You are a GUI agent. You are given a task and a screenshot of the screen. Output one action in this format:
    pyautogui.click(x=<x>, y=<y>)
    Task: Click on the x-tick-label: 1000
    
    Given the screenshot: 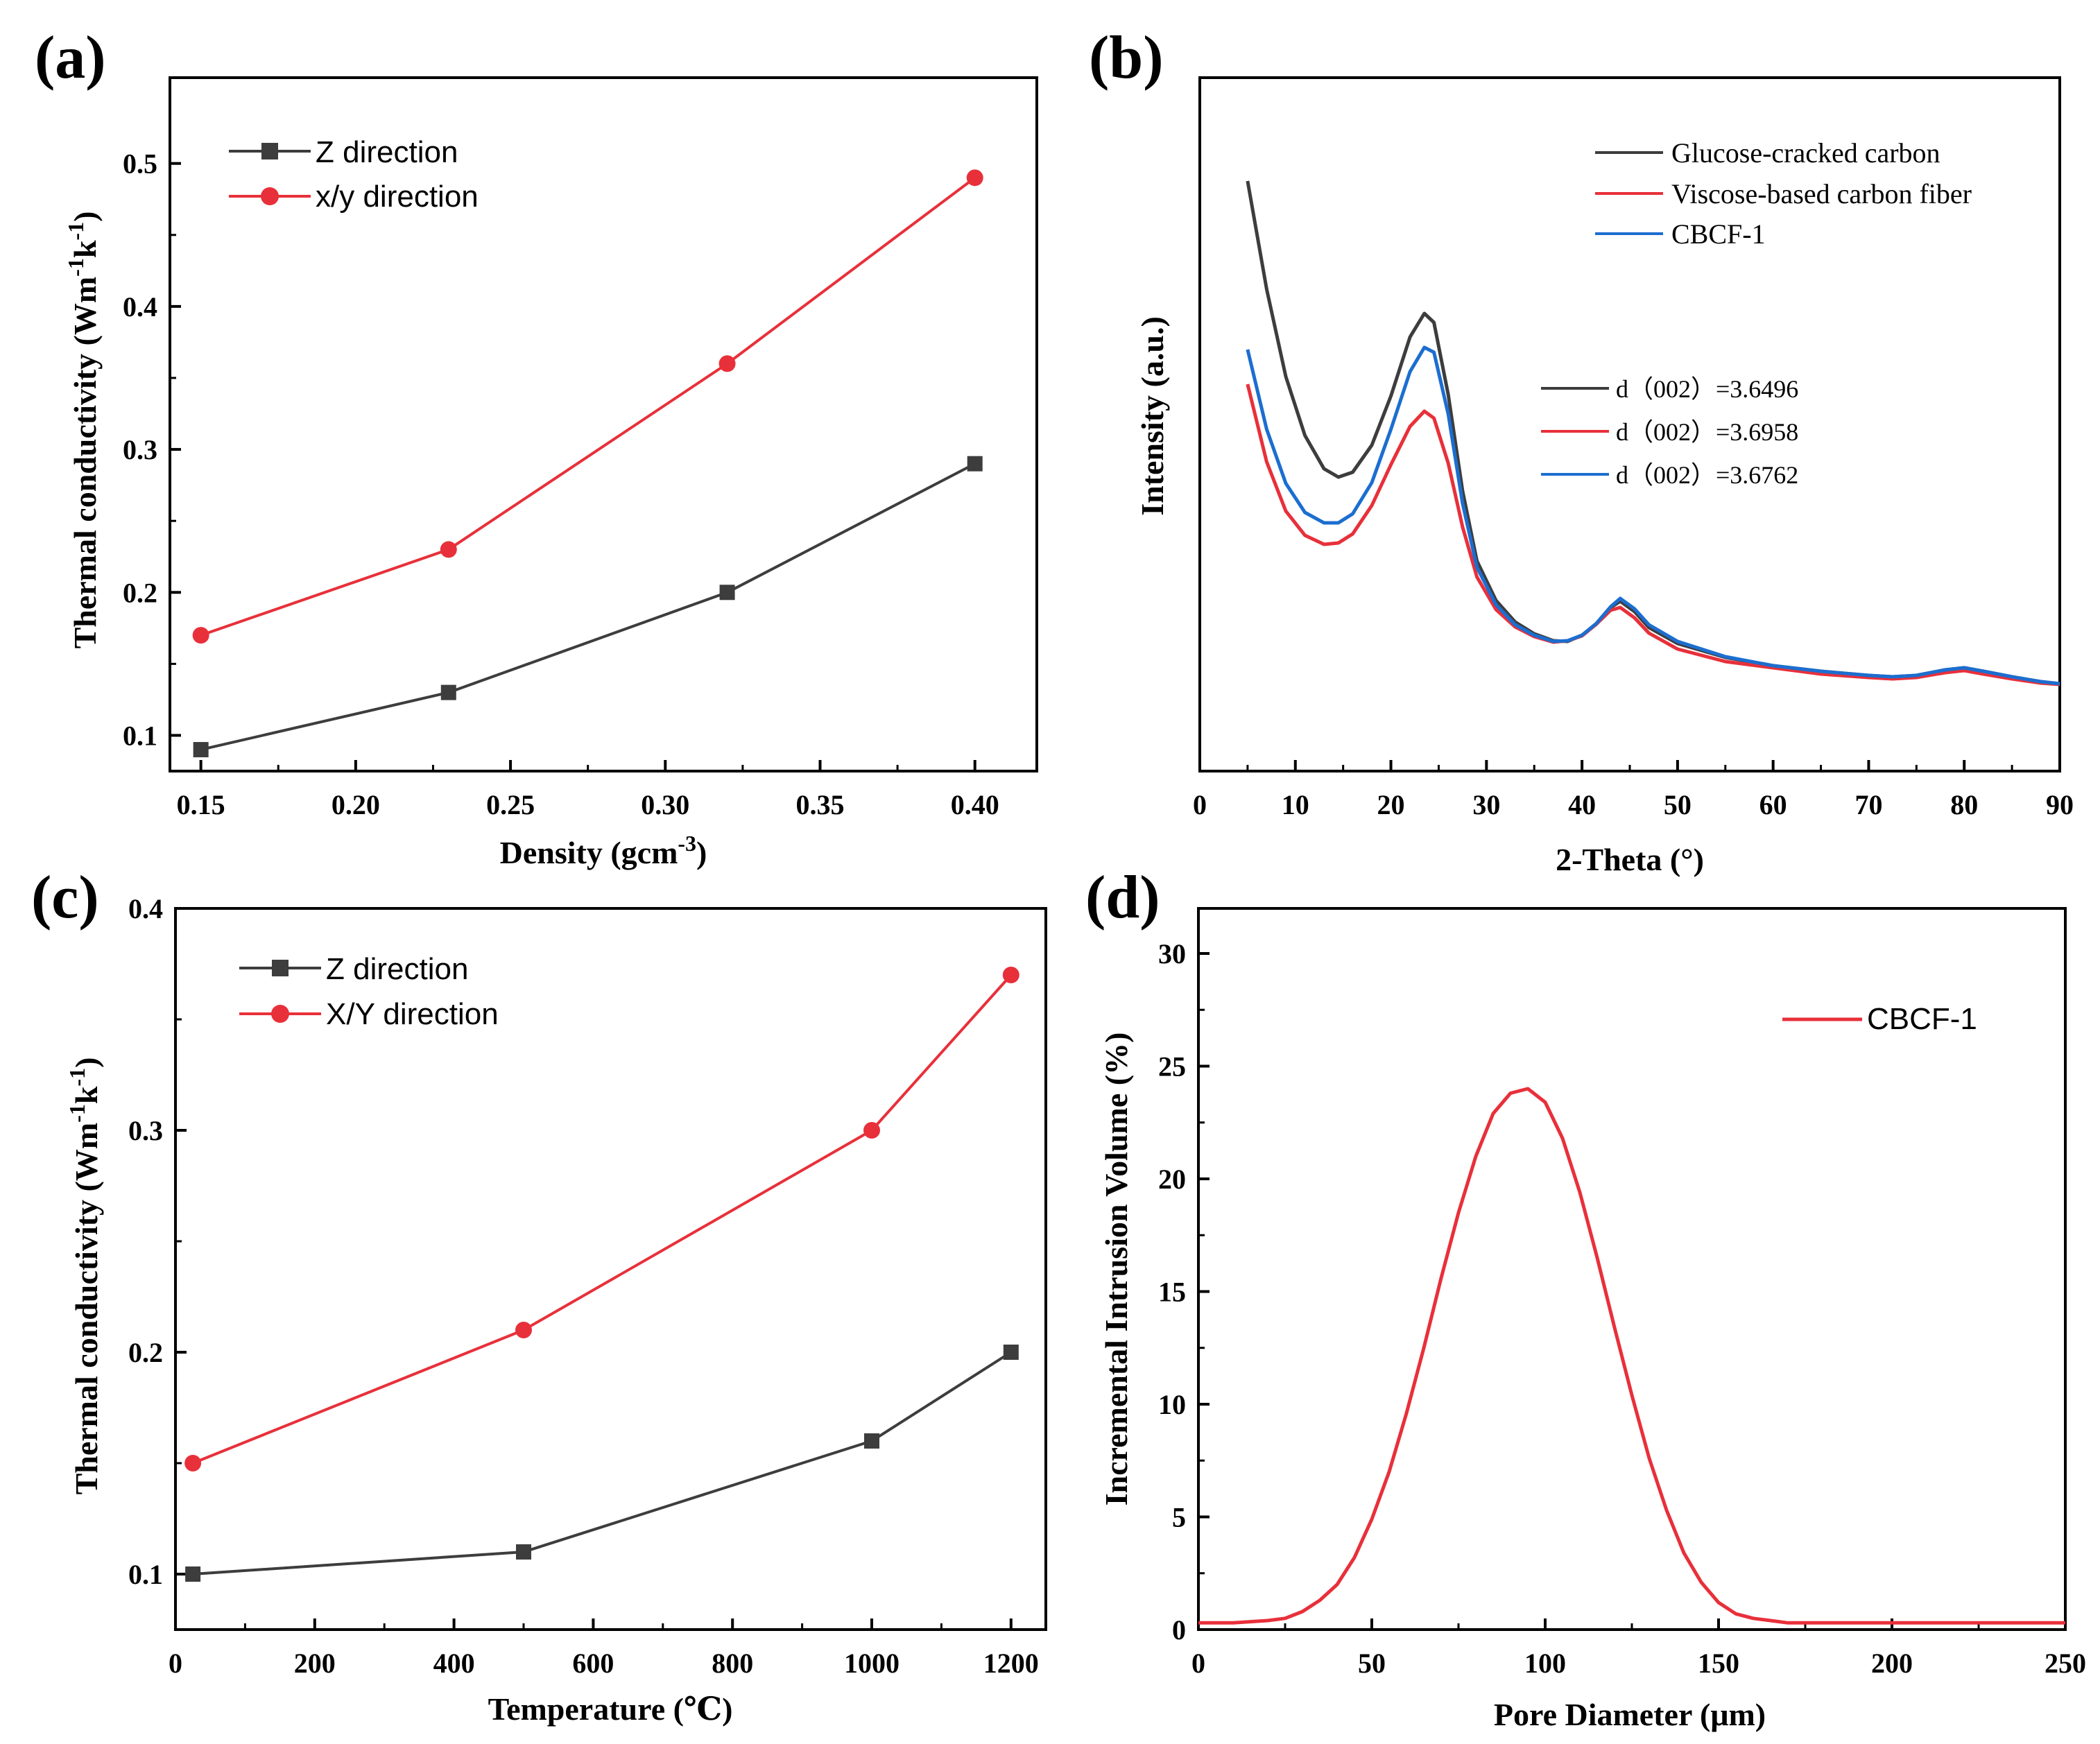 What is the action you would take?
    pyautogui.click(x=872, y=1663)
    